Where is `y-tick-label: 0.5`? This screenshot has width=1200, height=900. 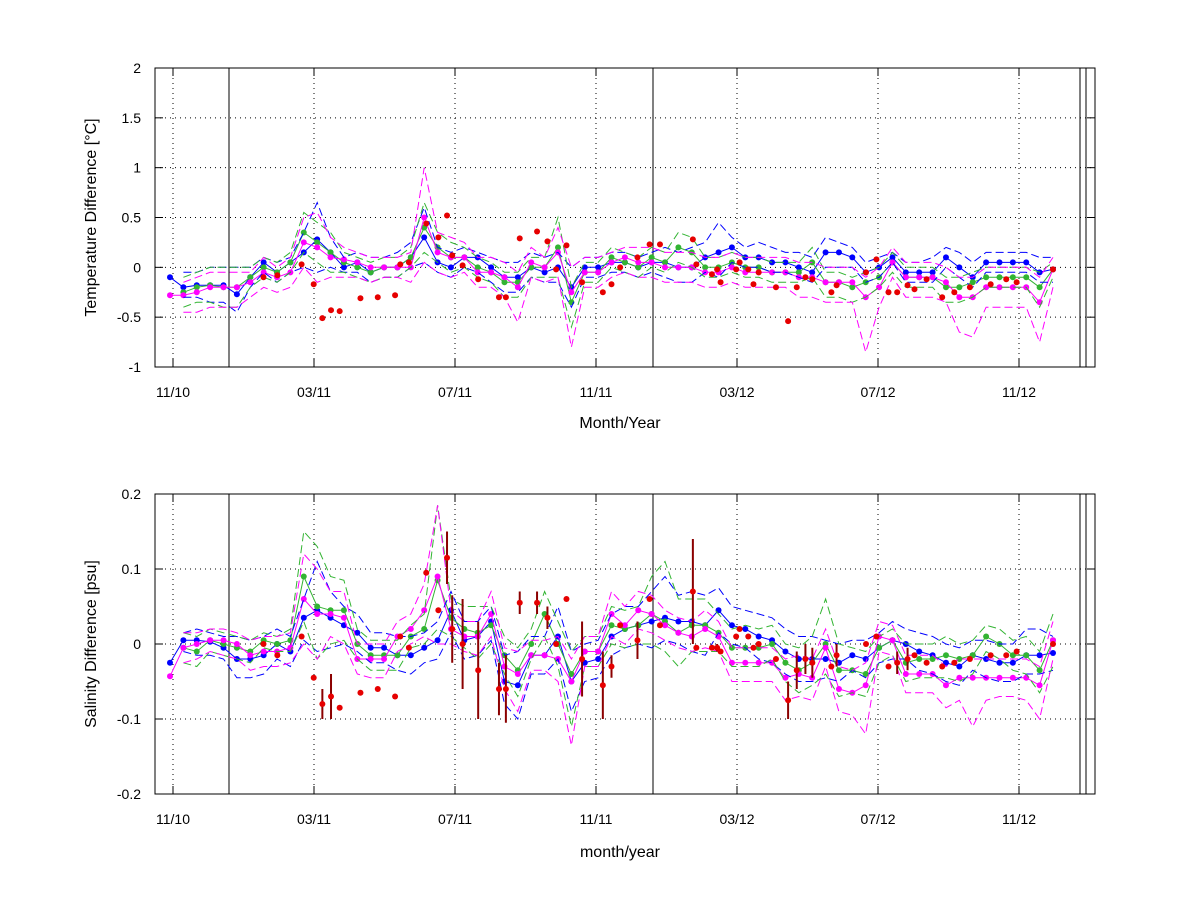 y-tick-label: 0.5 is located at coordinates (132, 218).